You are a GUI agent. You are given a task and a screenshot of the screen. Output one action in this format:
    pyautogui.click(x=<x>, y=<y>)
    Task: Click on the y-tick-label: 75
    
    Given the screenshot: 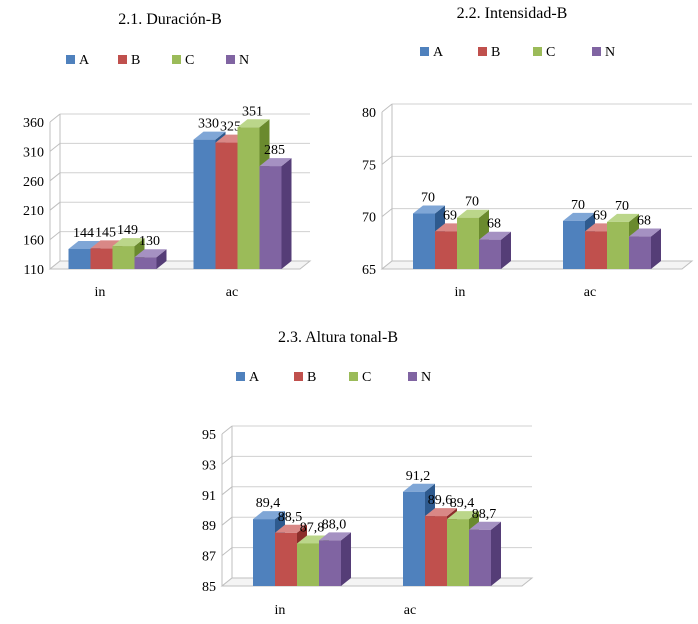 What is the action you would take?
    pyautogui.click(x=369, y=165)
    